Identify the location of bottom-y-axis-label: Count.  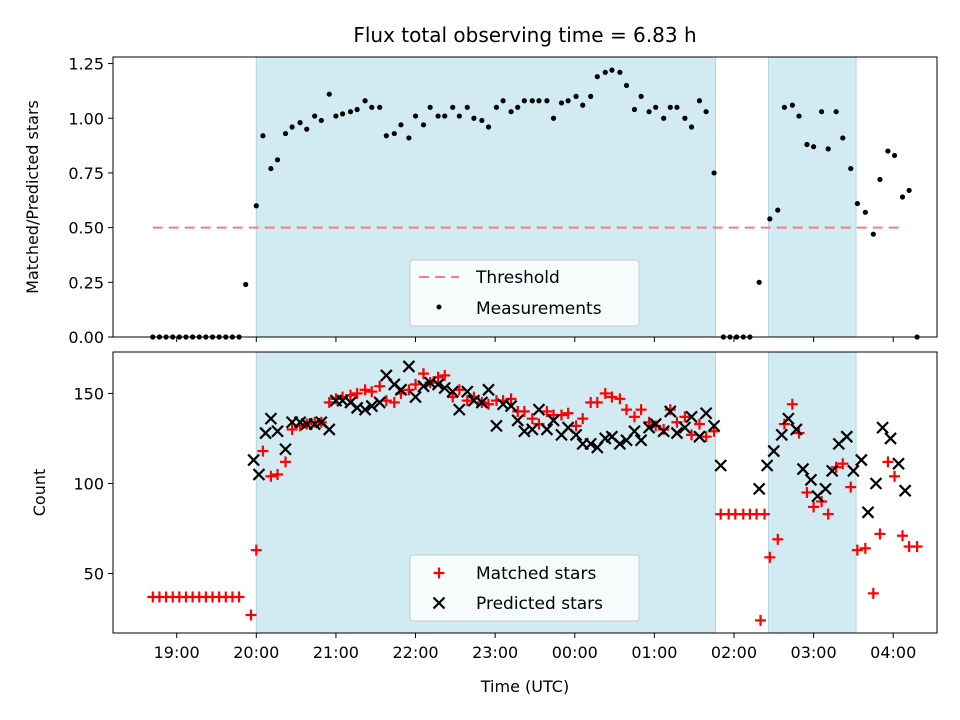
(39, 493).